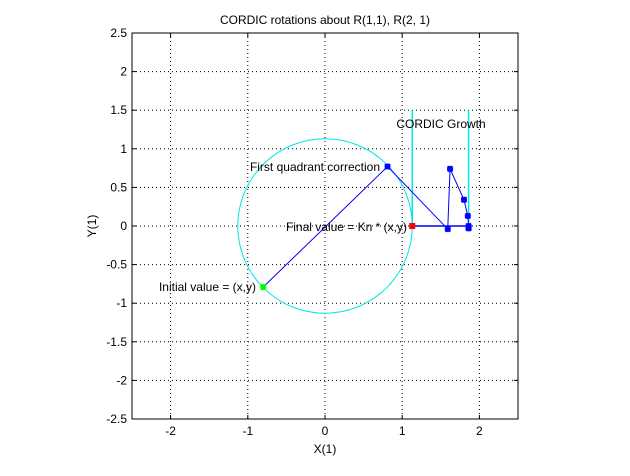 This screenshot has width=630, height=476. I want to click on x-tick-label: 0, so click(325, 431).